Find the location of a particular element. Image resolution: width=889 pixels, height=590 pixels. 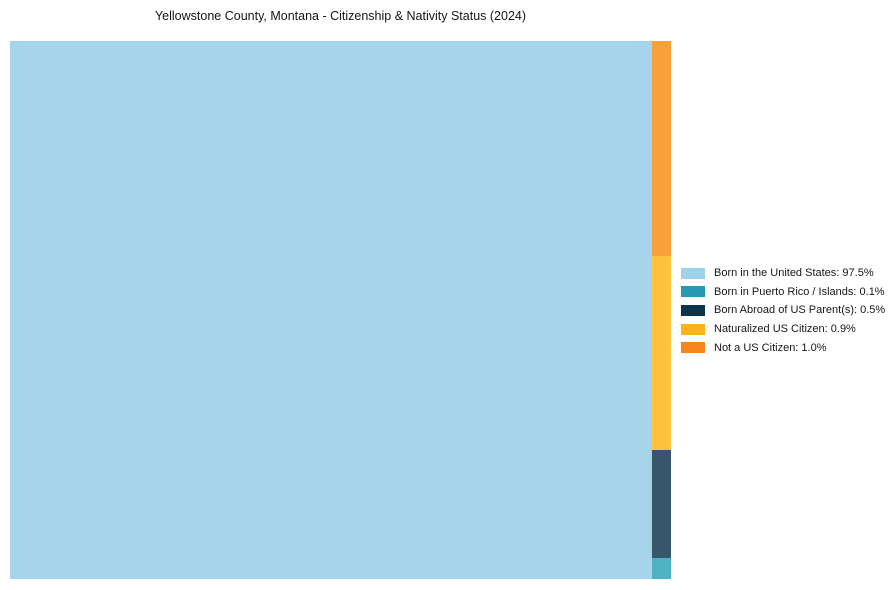

legend-item-born-in-puerto-rico-islands: Born in Puerto Rico / Islands: 0.1% is located at coordinates (783, 292).